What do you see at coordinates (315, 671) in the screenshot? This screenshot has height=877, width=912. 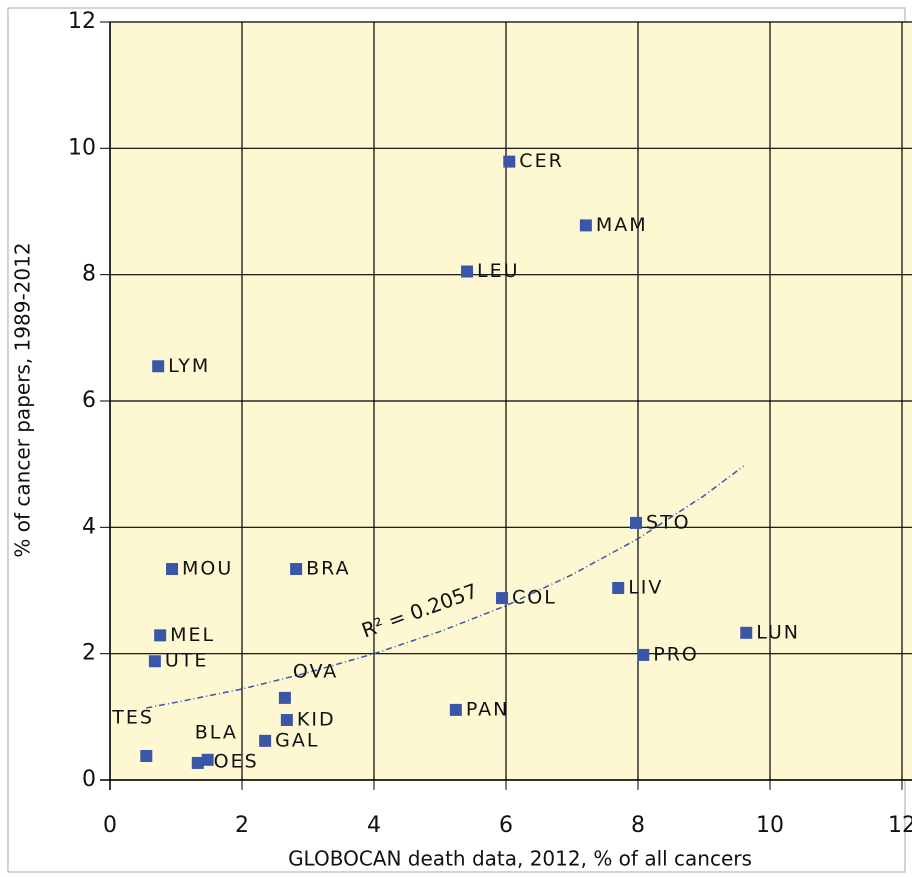 I see `point-label: OVA` at bounding box center [315, 671].